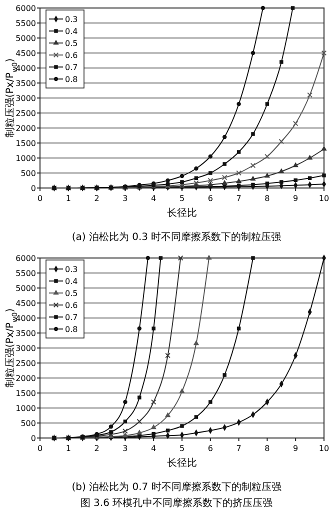 Image resolution: width=333 pixels, height=510 pixels. I want to click on caption: 图 3.6 环模孔中不同摩擦系数下的挤压压强, so click(176, 503).